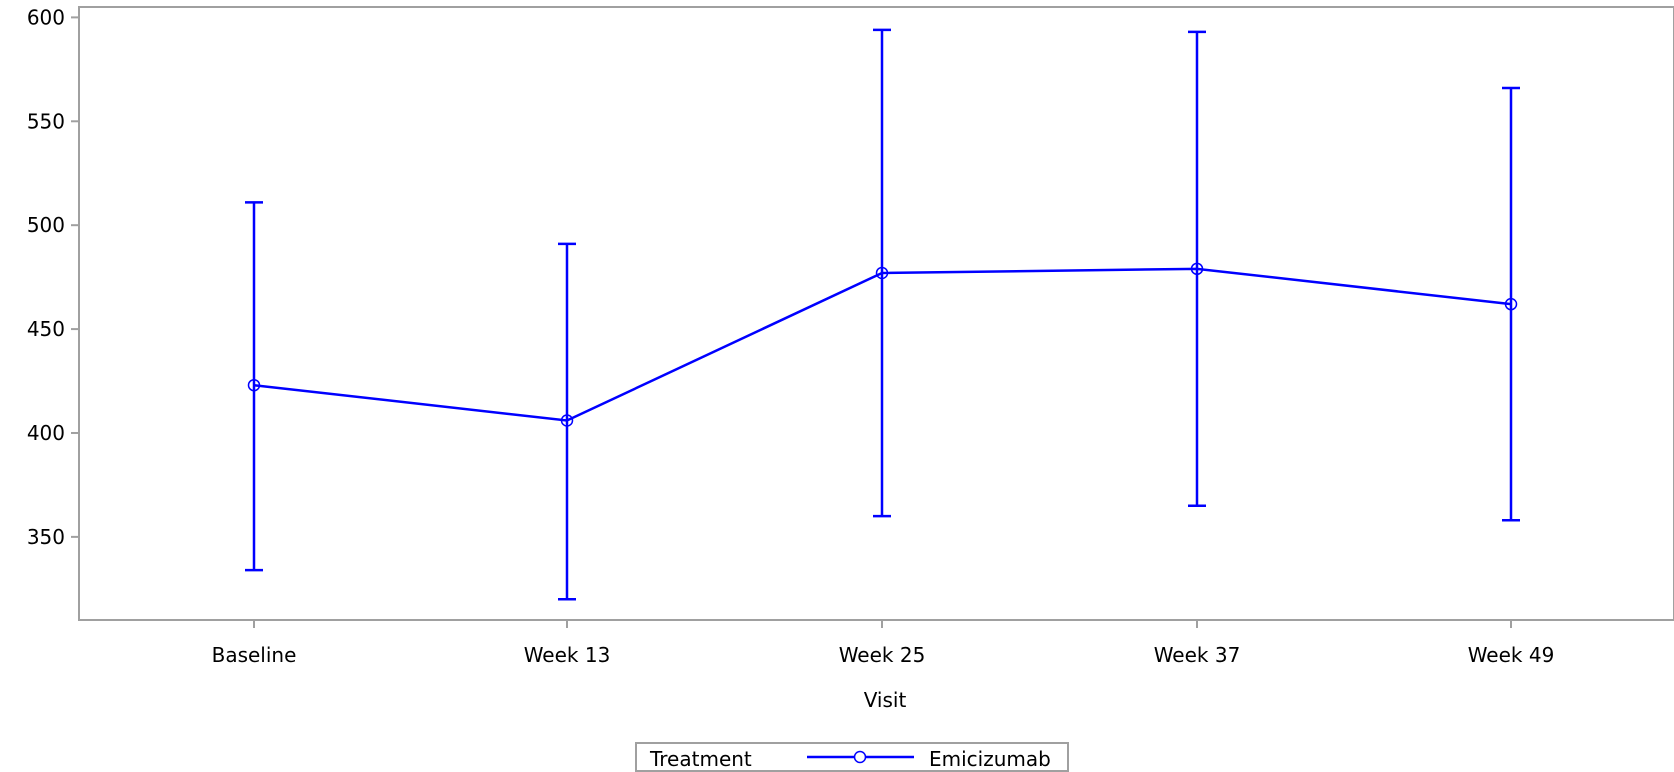 The height and width of the screenshot is (772, 1674). Describe the element at coordinates (885, 700) in the screenshot. I see `x-axis-label: Visit` at that location.